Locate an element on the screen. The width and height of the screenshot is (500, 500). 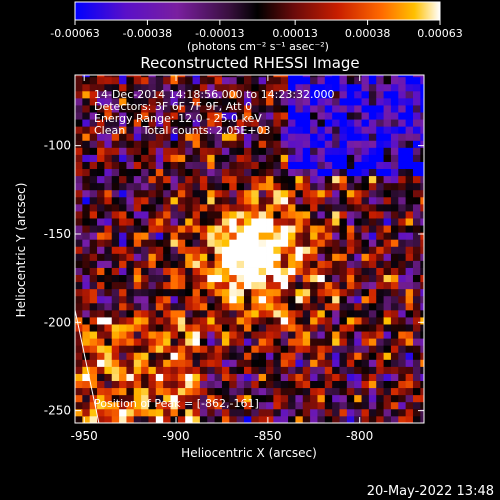
footer-timestamp: 20-May-2022 13:48 is located at coordinates (430, 491).